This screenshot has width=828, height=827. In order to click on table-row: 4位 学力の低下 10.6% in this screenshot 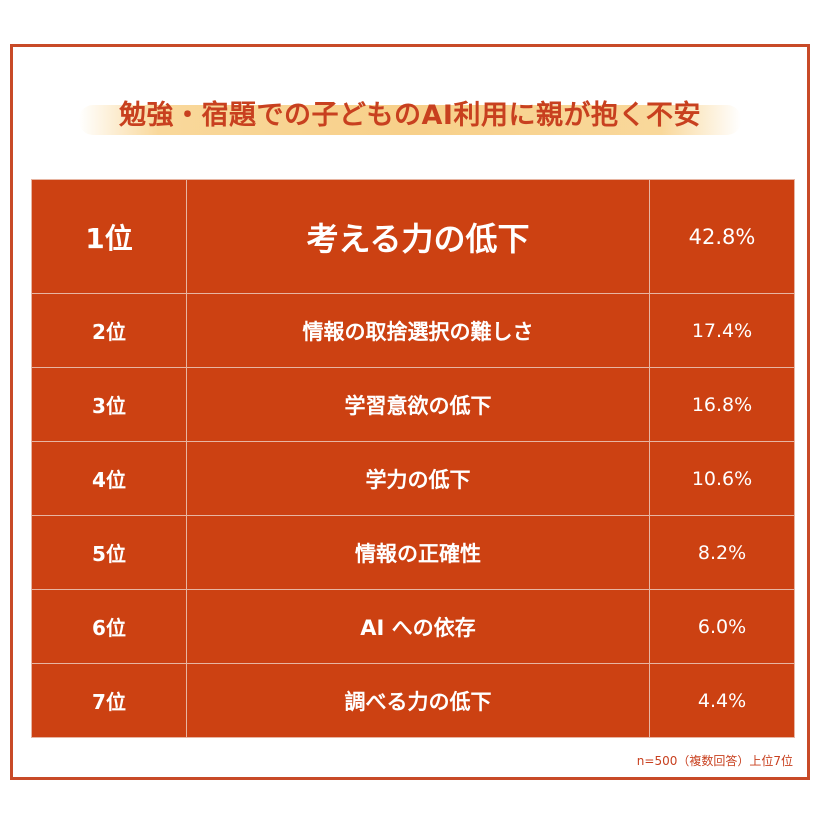, I will do `click(413, 478)`.